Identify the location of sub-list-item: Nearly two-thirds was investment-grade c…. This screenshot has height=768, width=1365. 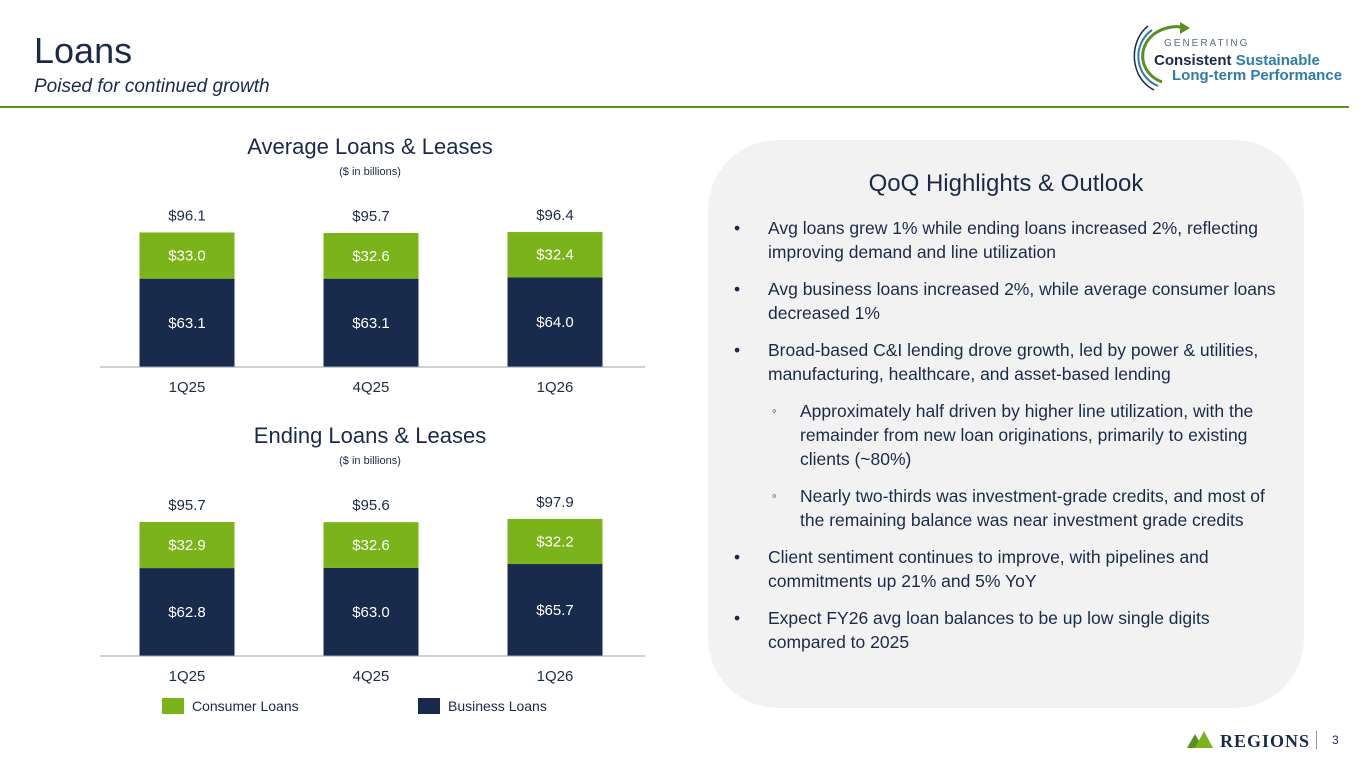
(1008, 508).